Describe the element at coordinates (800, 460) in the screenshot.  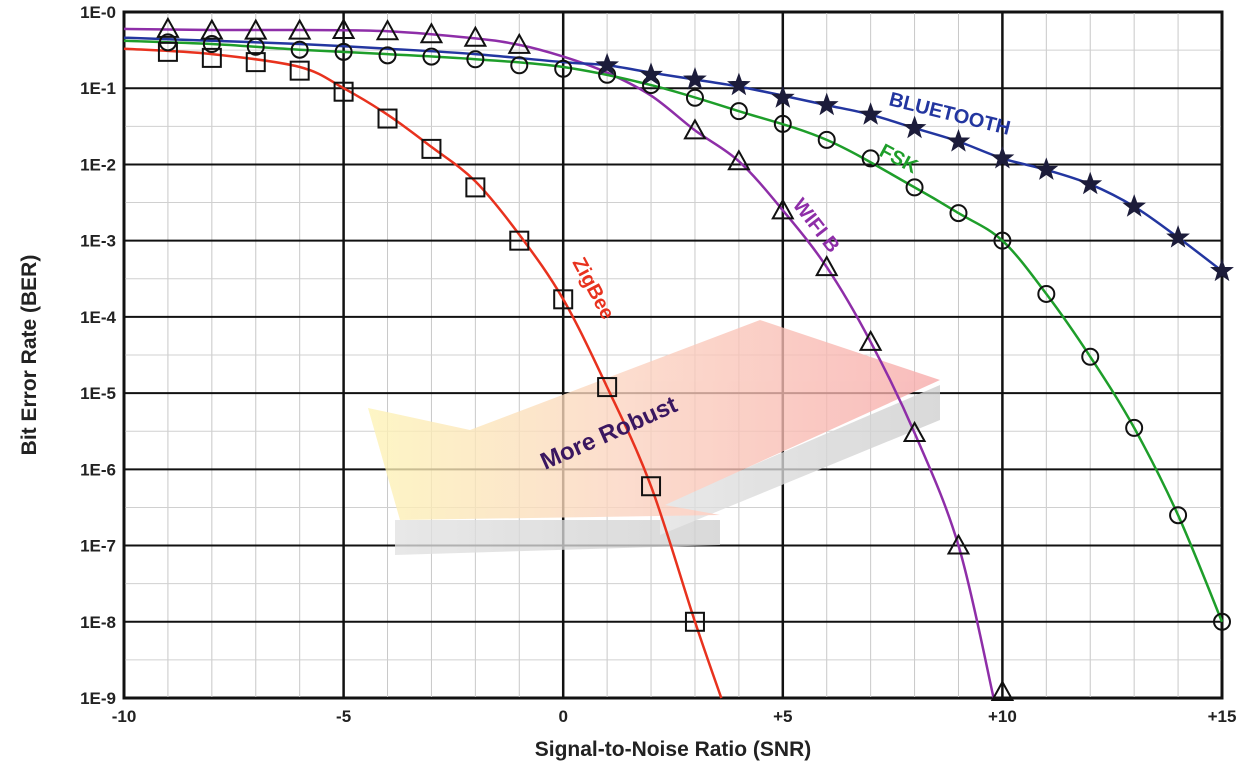
I see `arrow-side-face-right` at that location.